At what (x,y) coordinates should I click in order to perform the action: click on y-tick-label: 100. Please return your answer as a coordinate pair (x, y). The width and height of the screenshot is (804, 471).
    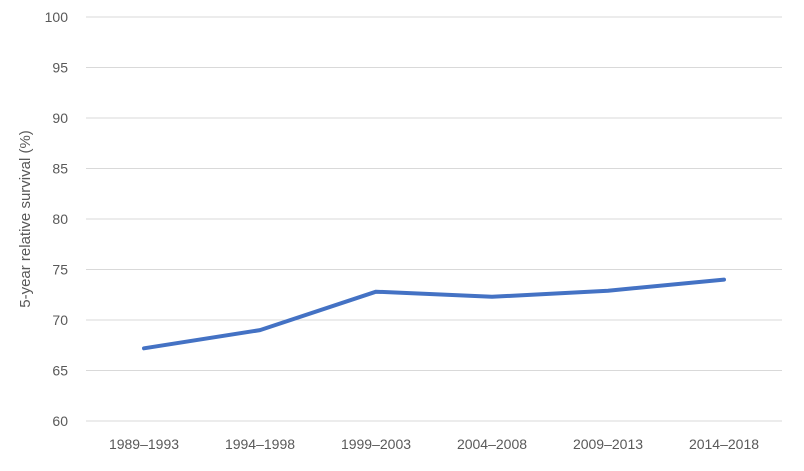
    Looking at the image, I should click on (57, 17).